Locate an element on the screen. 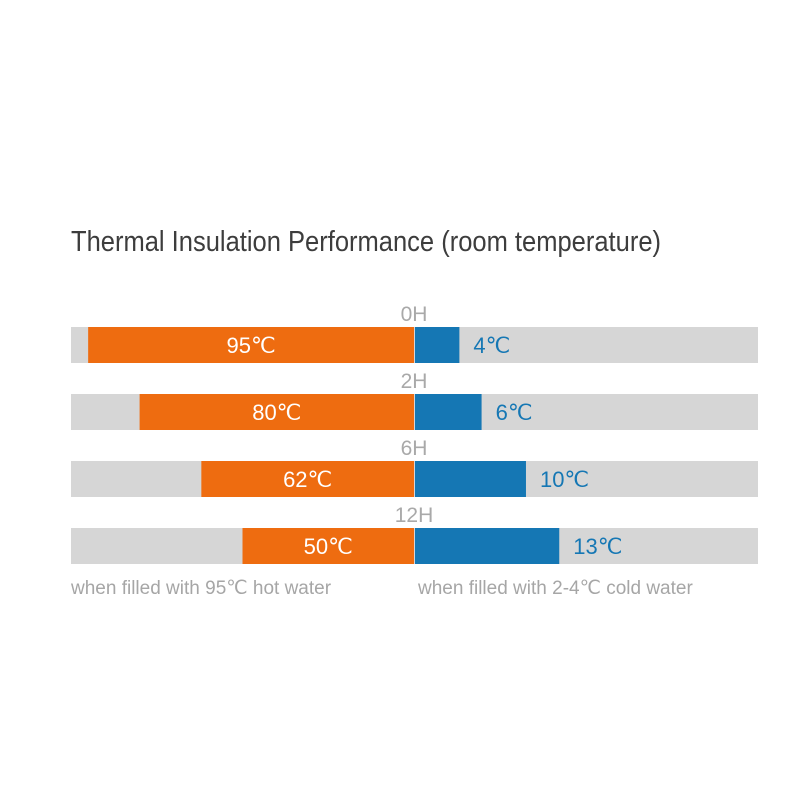 Image resolution: width=800 pixels, height=800 pixels. time-label: 0H is located at coordinates (414, 314).